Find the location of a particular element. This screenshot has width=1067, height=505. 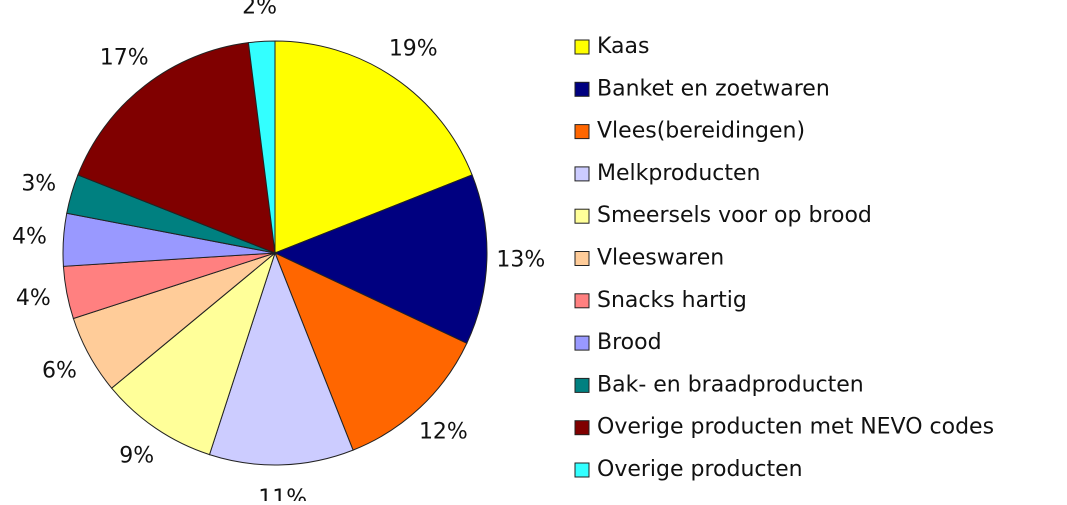

data-label: 2% is located at coordinates (259, 9).